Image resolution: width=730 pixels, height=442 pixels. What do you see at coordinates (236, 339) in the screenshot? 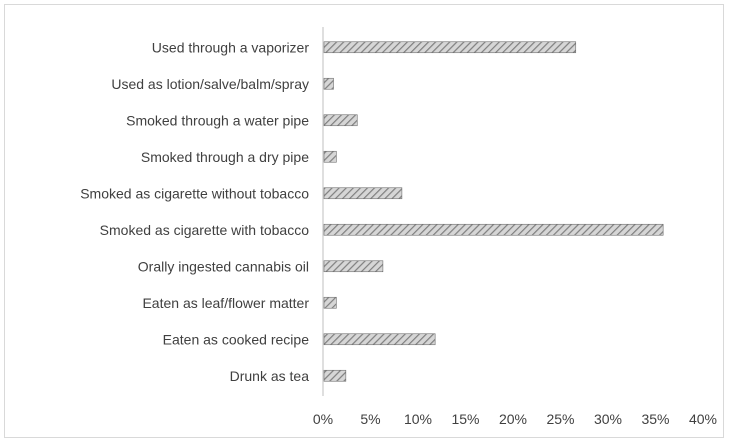
I see `category-label-eaten-as-cooked-recipe: Eaten as cooked recipe` at bounding box center [236, 339].